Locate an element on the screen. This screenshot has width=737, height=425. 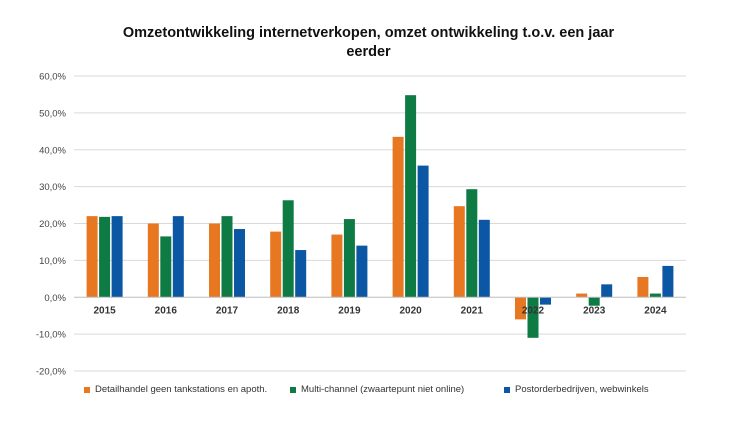
y-tick-label: 20,0% is located at coordinates (52, 224).